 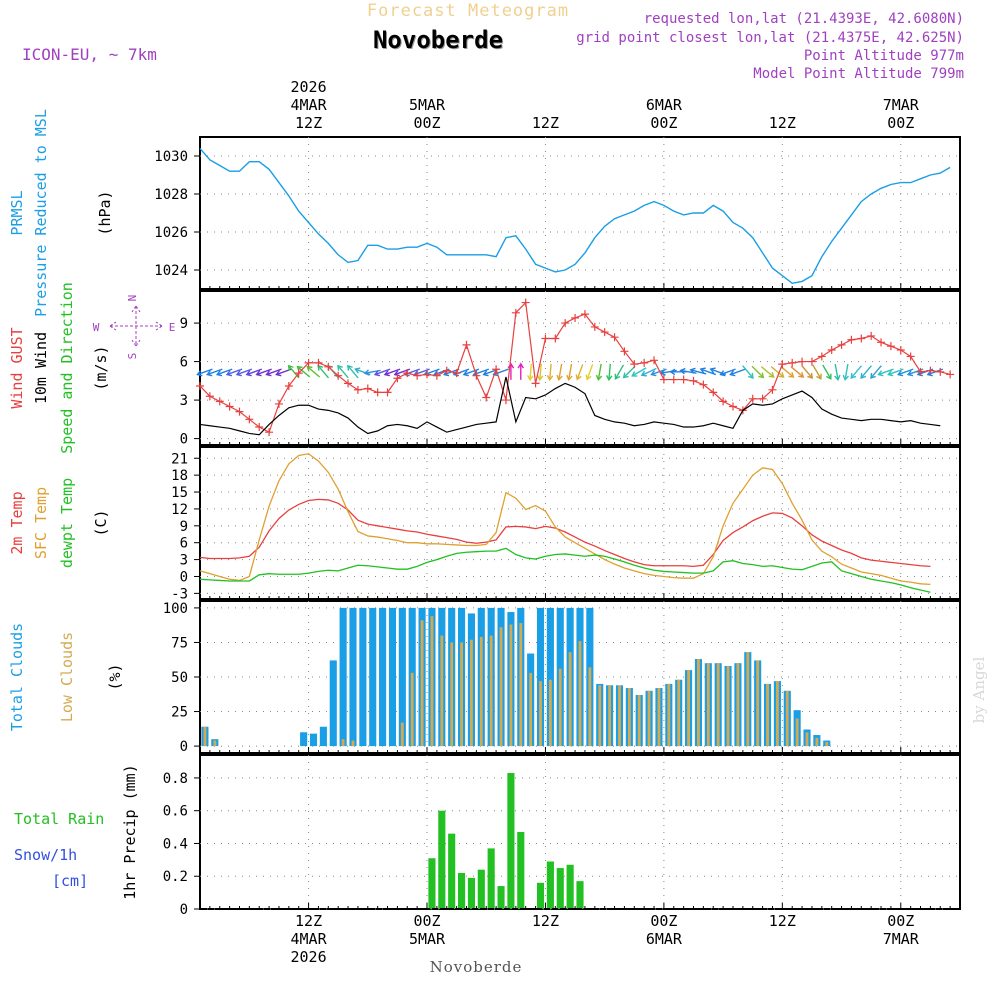 What do you see at coordinates (179, 476) in the screenshot?
I see `y-tick-label: 18` at bounding box center [179, 476].